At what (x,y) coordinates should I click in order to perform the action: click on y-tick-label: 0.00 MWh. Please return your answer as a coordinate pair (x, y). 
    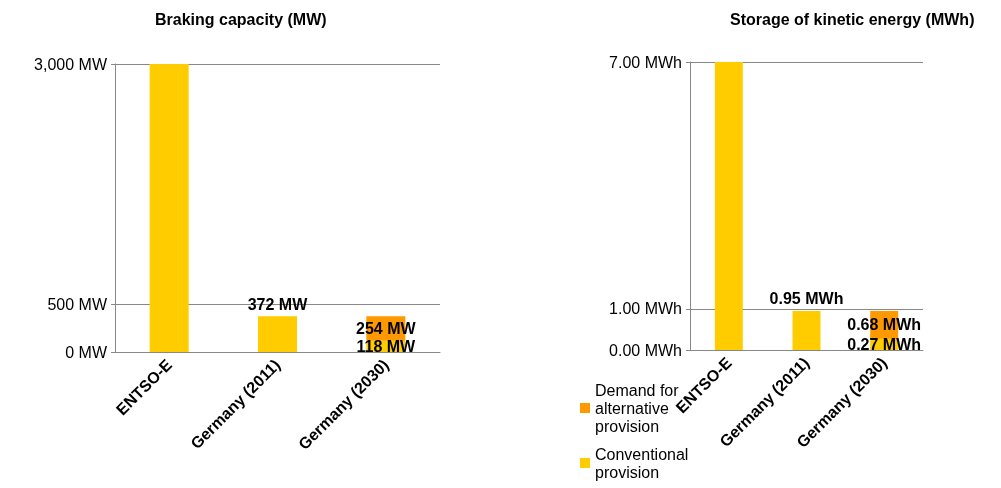
    Looking at the image, I should click on (645, 350).